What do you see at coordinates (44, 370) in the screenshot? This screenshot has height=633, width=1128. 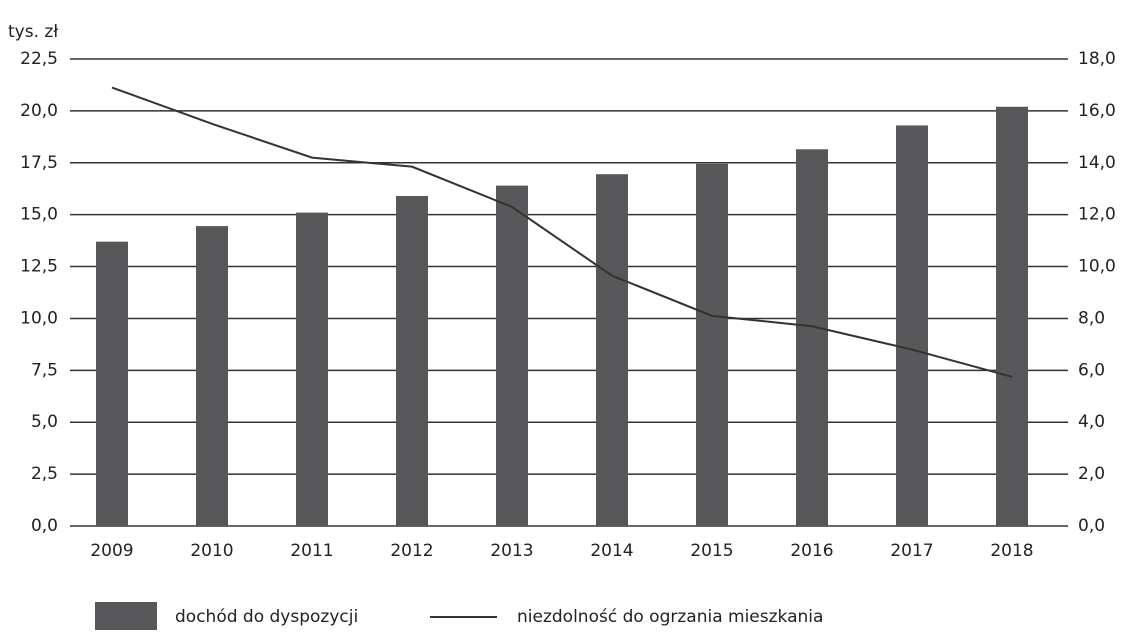 I see `y-tick-label: 7,5` at bounding box center [44, 370].